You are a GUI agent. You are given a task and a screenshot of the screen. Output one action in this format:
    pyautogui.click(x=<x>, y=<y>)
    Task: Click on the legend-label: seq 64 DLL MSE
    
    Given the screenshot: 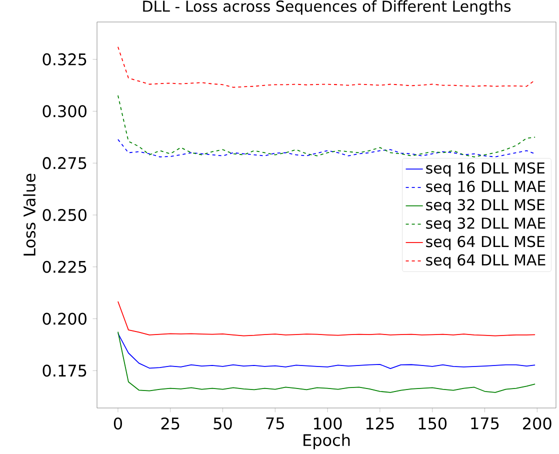 What is the action you would take?
    pyautogui.click(x=485, y=243)
    